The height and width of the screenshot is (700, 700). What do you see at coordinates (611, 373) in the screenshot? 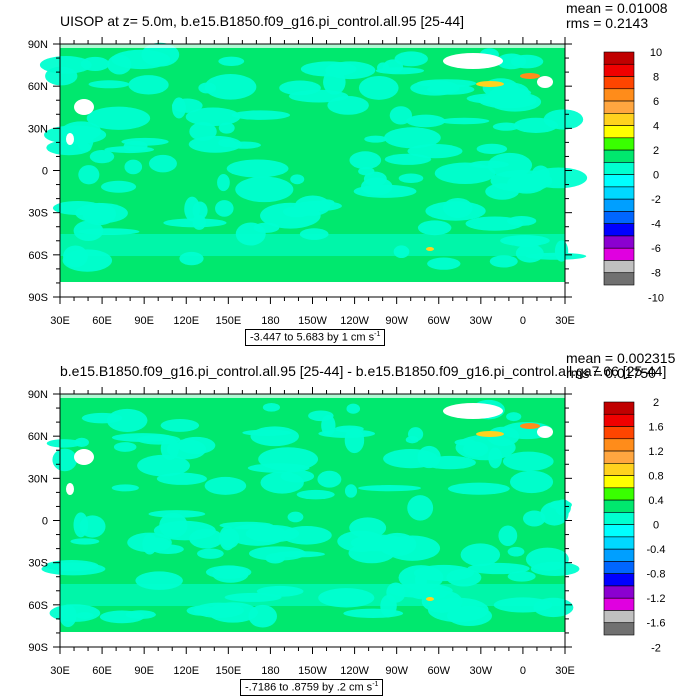
I see `bottom-rms: rms = 0.01750` at bounding box center [611, 373].